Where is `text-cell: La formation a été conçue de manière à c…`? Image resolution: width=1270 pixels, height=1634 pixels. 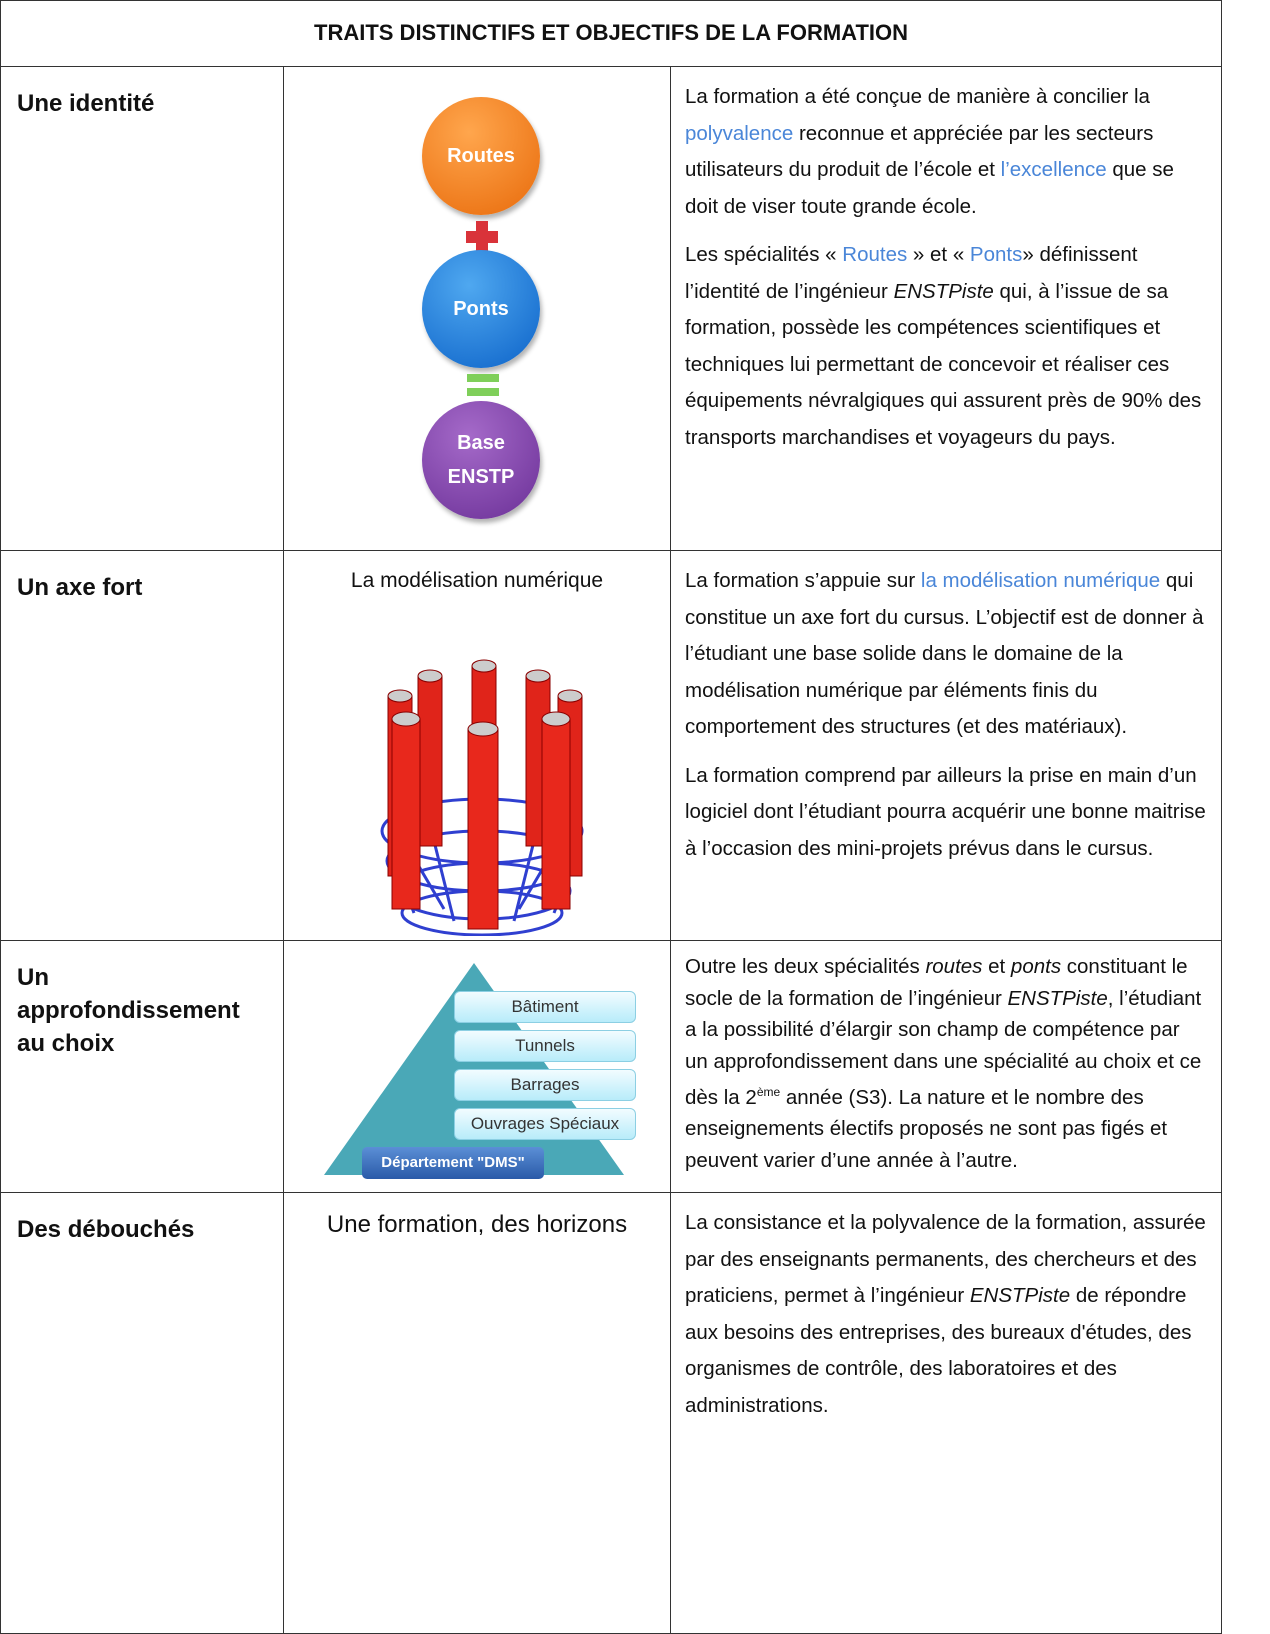
text-cell: La formation a été conçue de manière à c… is located at coordinates (946, 308).